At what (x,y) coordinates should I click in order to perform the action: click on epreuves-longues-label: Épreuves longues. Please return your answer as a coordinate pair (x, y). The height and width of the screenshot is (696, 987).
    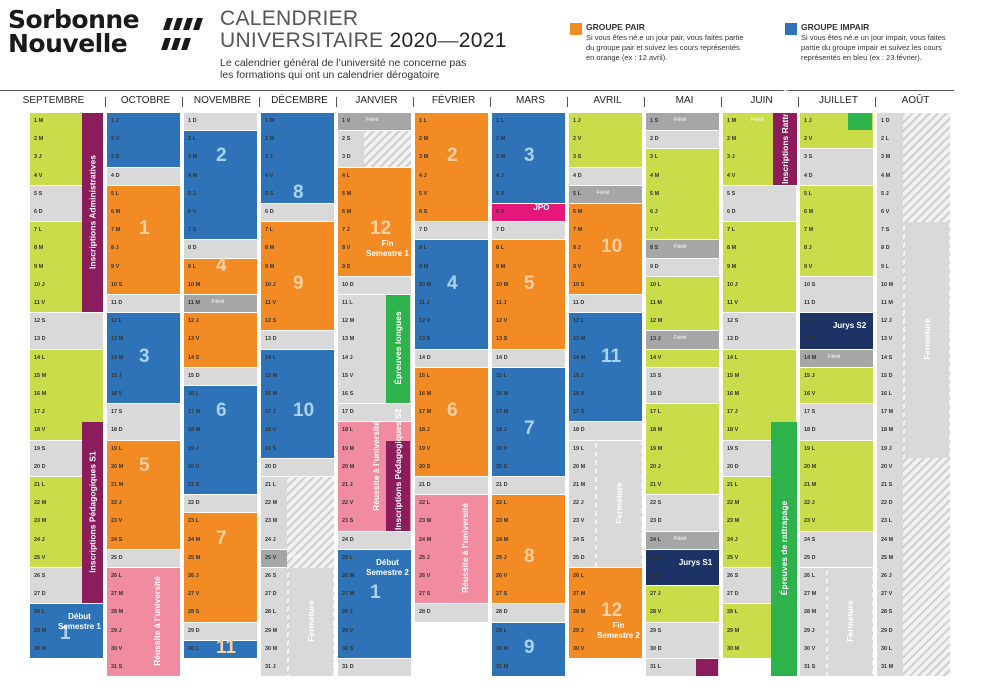
    Looking at the image, I should click on (397, 348).